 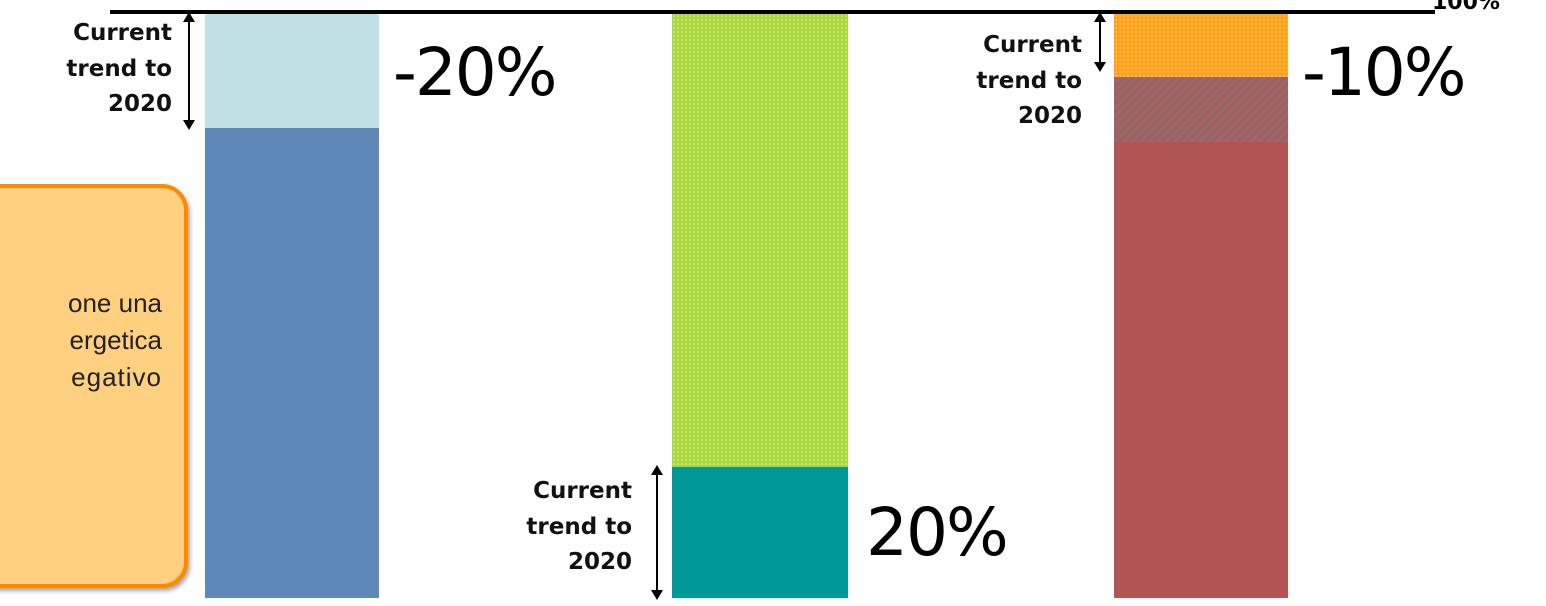 What do you see at coordinates (292, 363) in the screenshot?
I see `bar-1-base-segment` at bounding box center [292, 363].